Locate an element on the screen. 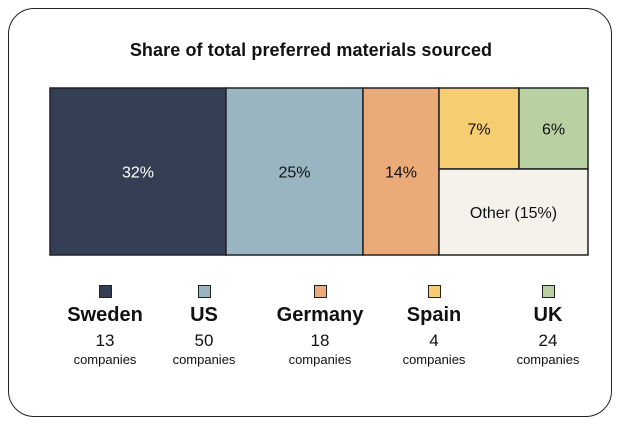 The width and height of the screenshot is (622, 425). legend-unit-spain: companies is located at coordinates (434, 359).